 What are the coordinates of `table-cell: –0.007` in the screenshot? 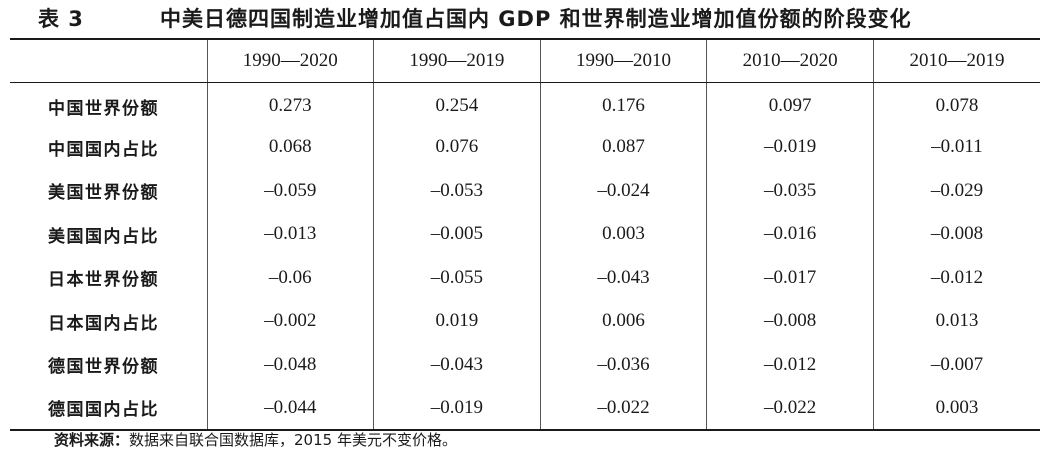 It's located at (956, 365).